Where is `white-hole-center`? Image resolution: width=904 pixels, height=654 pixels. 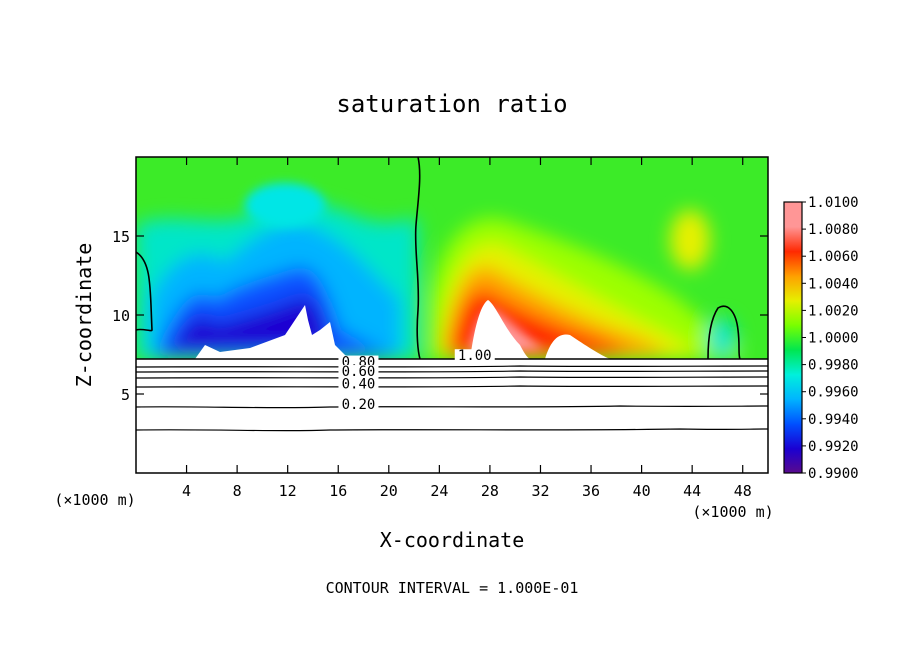
white-hole-center is located at coordinates (500, 329).